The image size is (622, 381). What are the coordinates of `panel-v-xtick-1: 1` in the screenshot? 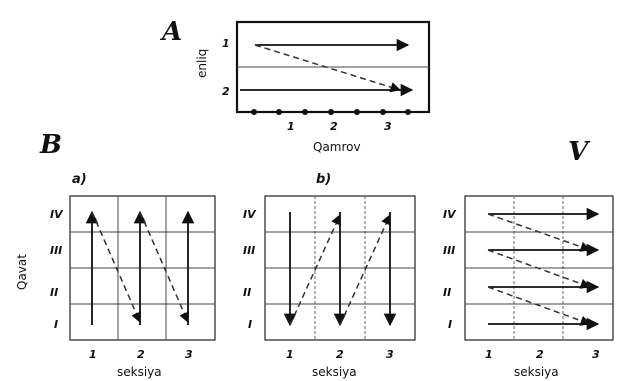 It's located at (489, 354).